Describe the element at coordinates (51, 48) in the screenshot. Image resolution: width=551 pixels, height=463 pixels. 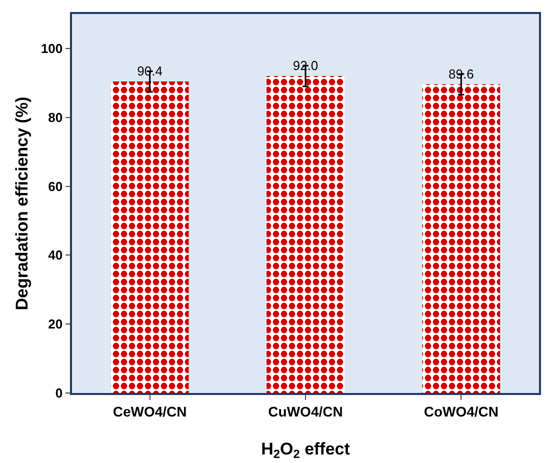
I see `y-tick-label: 100` at that location.